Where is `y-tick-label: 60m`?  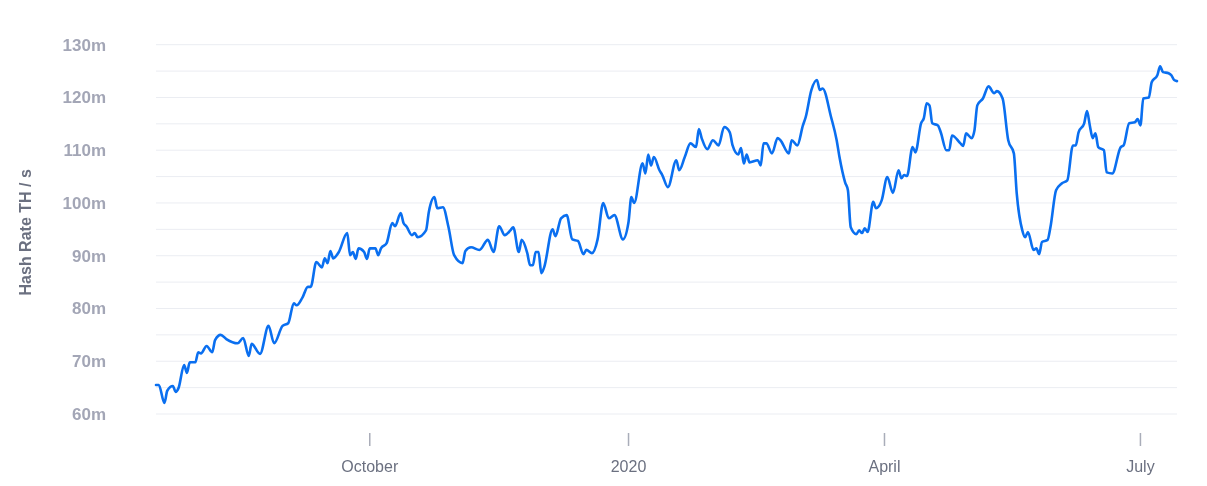
y-tick-label: 60m is located at coordinates (88, 414).